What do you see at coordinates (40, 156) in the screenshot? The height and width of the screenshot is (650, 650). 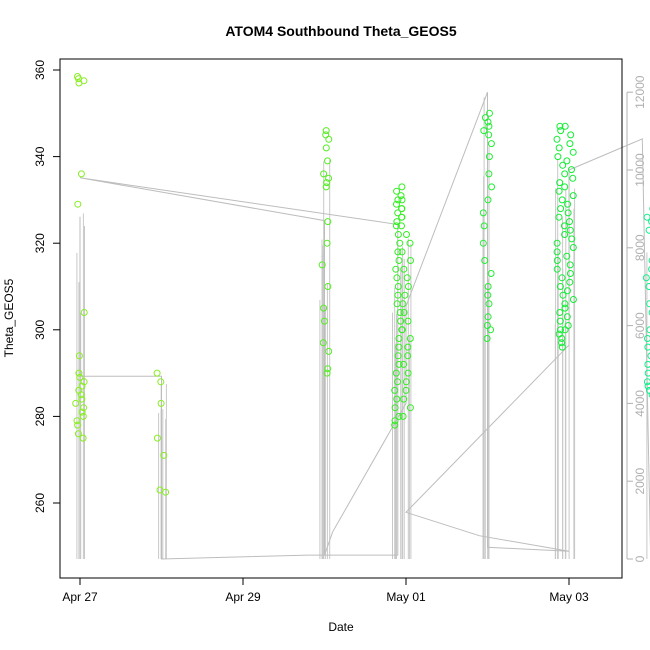 I see `y-tick-label: 340` at bounding box center [40, 156].